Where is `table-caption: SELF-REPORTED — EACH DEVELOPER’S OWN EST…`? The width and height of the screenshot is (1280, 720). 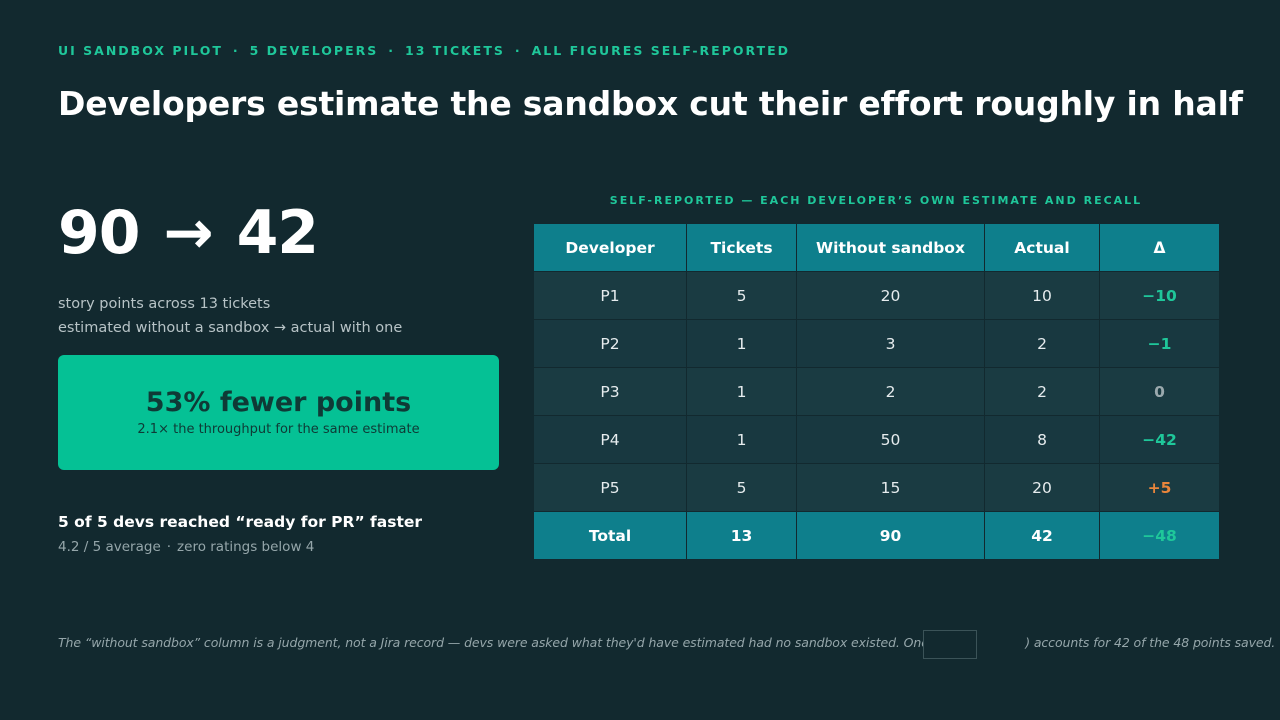
table-caption: SELF-REPORTED — EACH DEVELOPER’S OWN EST… is located at coordinates (876, 200).